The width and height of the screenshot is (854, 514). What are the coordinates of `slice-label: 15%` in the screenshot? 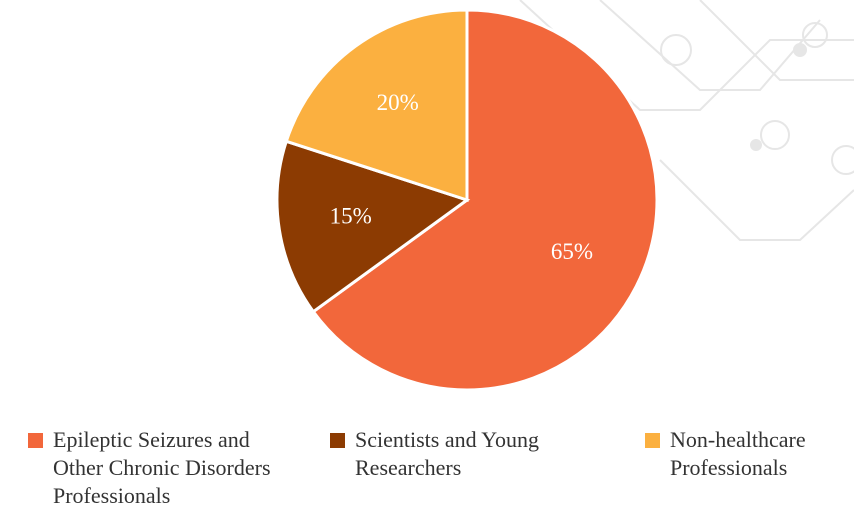 It's located at (351, 216).